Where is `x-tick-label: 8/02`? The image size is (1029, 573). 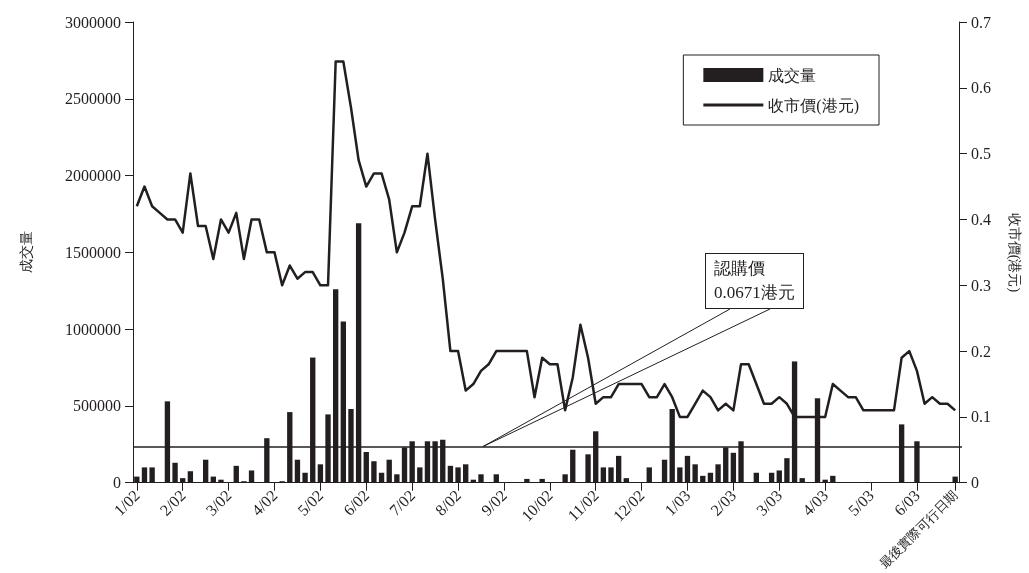 x-tick-label: 8/02 is located at coordinates (448, 502).